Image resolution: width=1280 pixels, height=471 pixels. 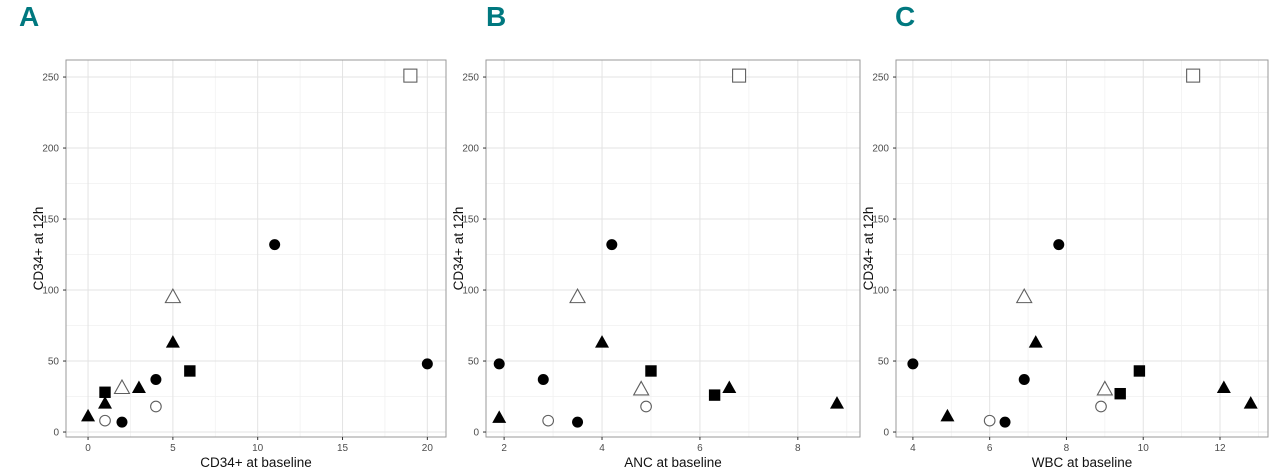 What do you see at coordinates (173, 448) in the screenshot?
I see `x-tick-label: 5` at bounding box center [173, 448].